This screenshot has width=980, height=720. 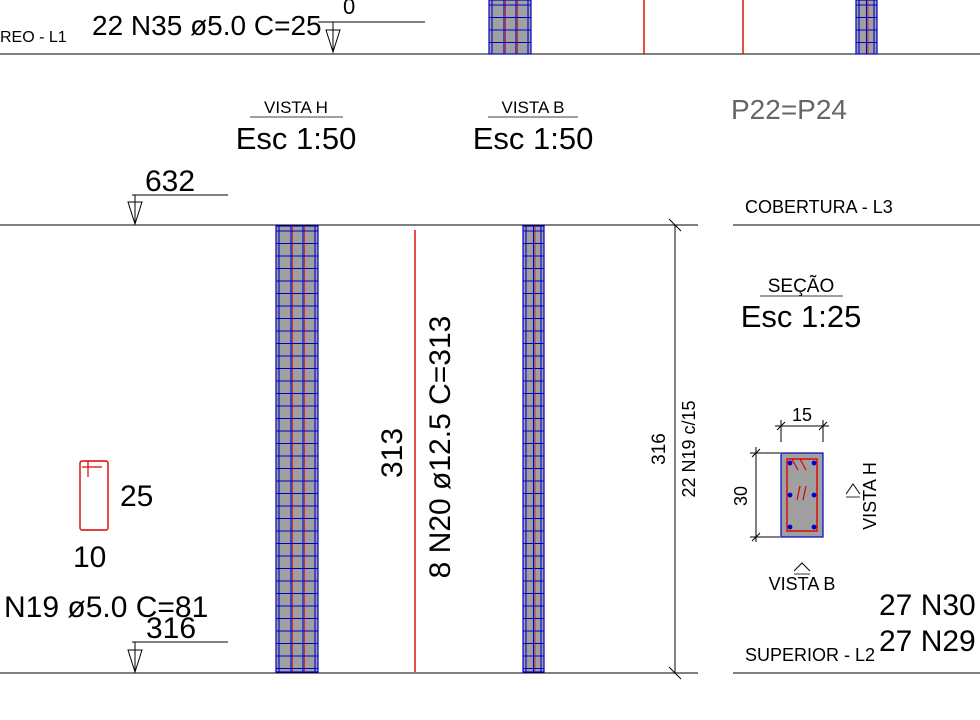 What do you see at coordinates (741, 496) in the screenshot?
I see `section-height-dimension: 30` at bounding box center [741, 496].